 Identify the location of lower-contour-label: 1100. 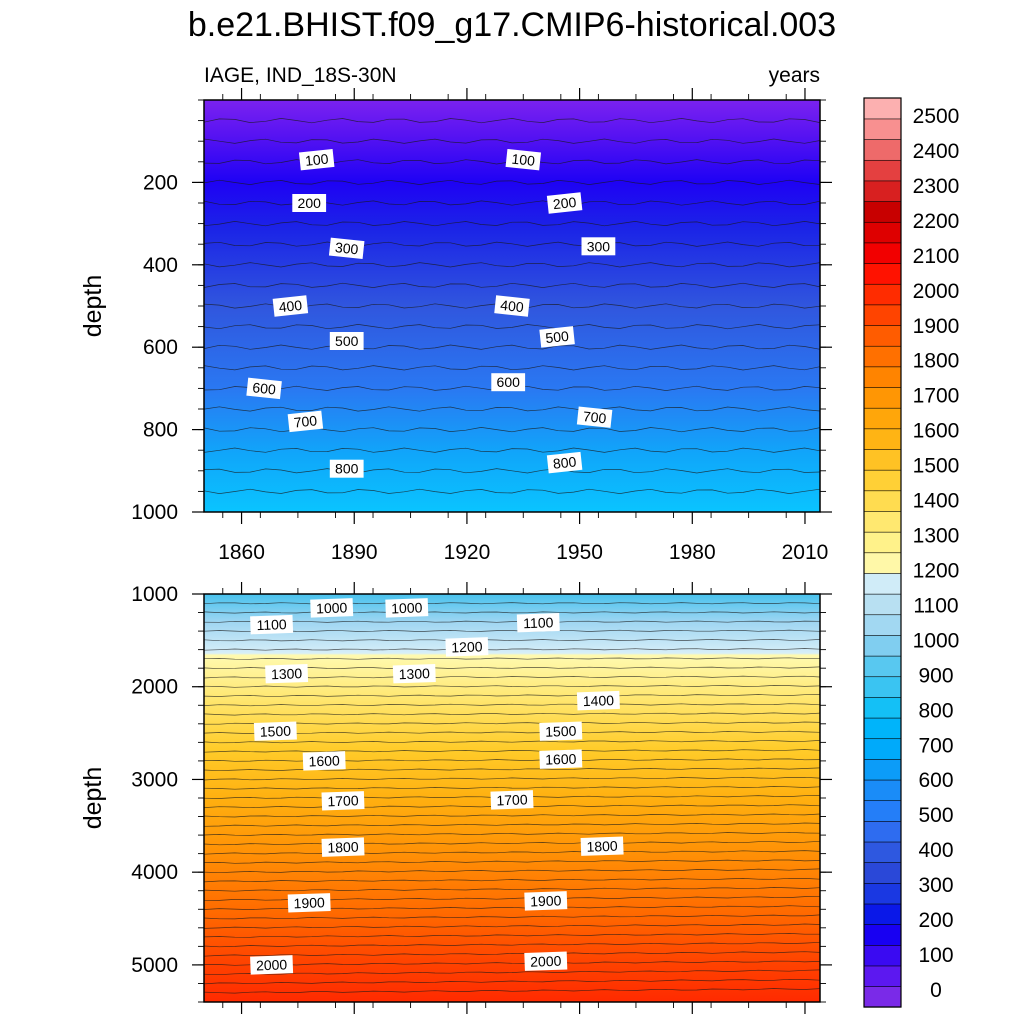
(272, 624).